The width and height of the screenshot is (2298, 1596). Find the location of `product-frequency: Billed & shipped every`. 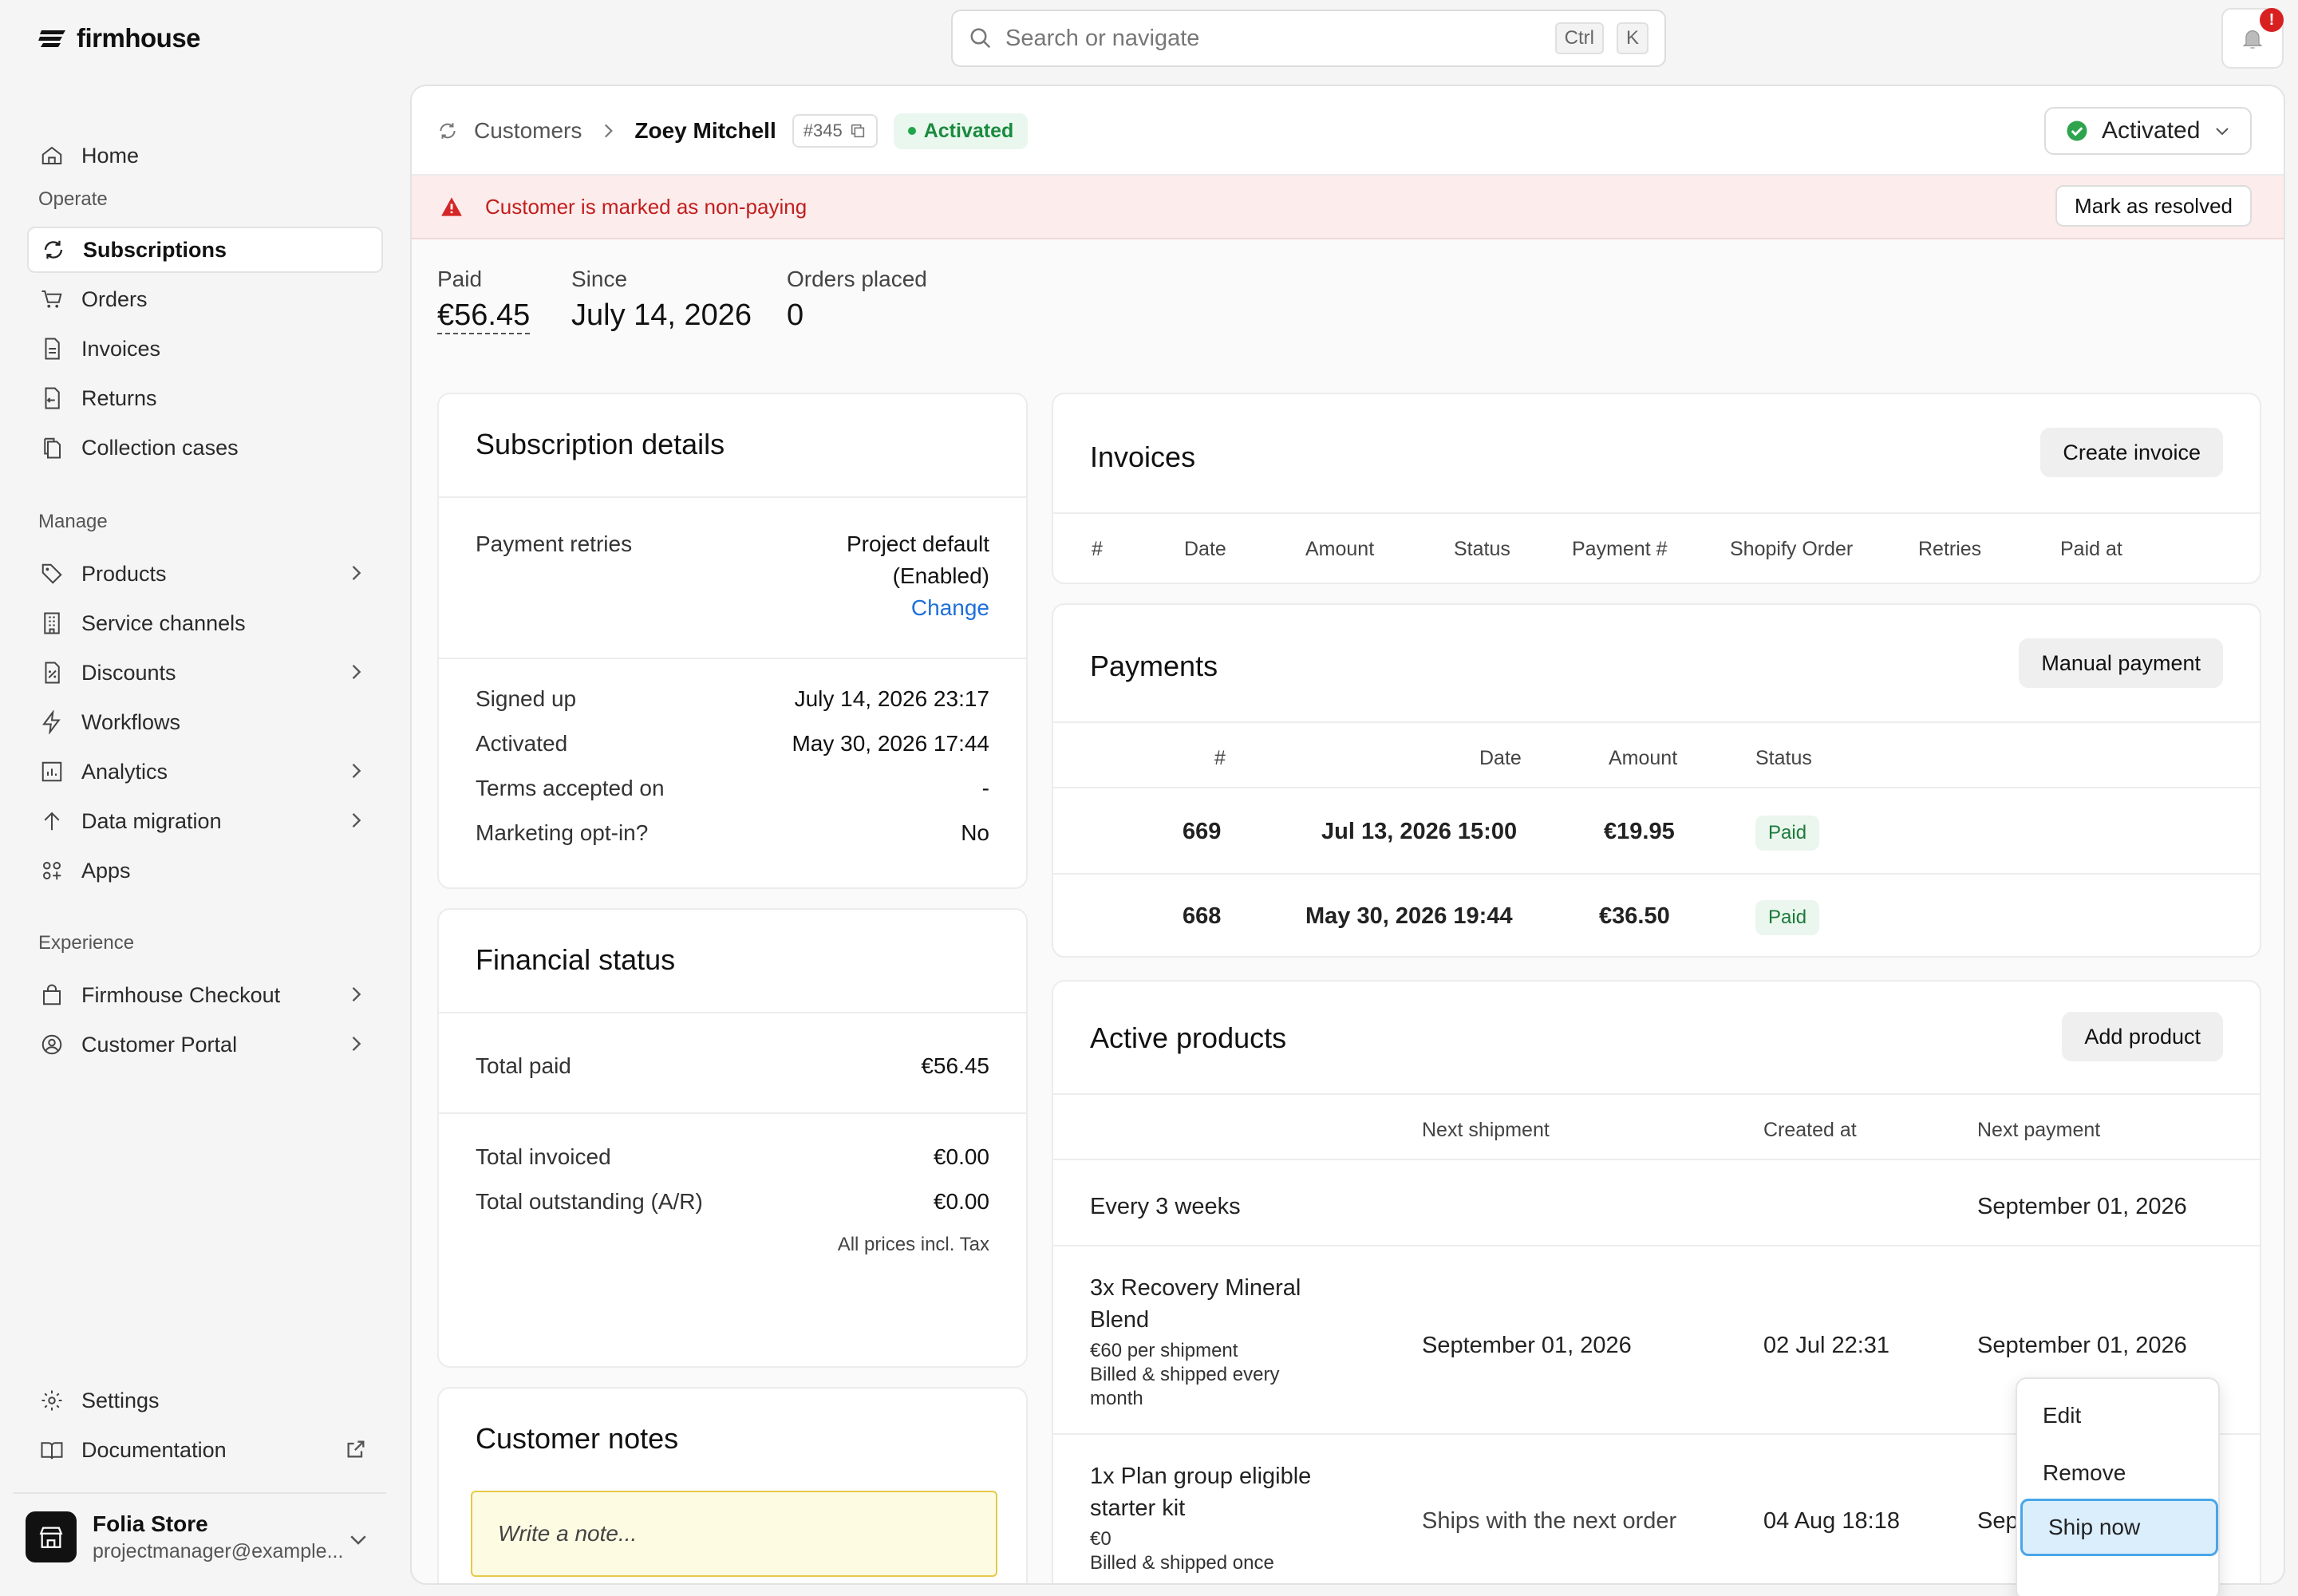

product-frequency: Billed & shipped every is located at coordinates (1185, 1374).